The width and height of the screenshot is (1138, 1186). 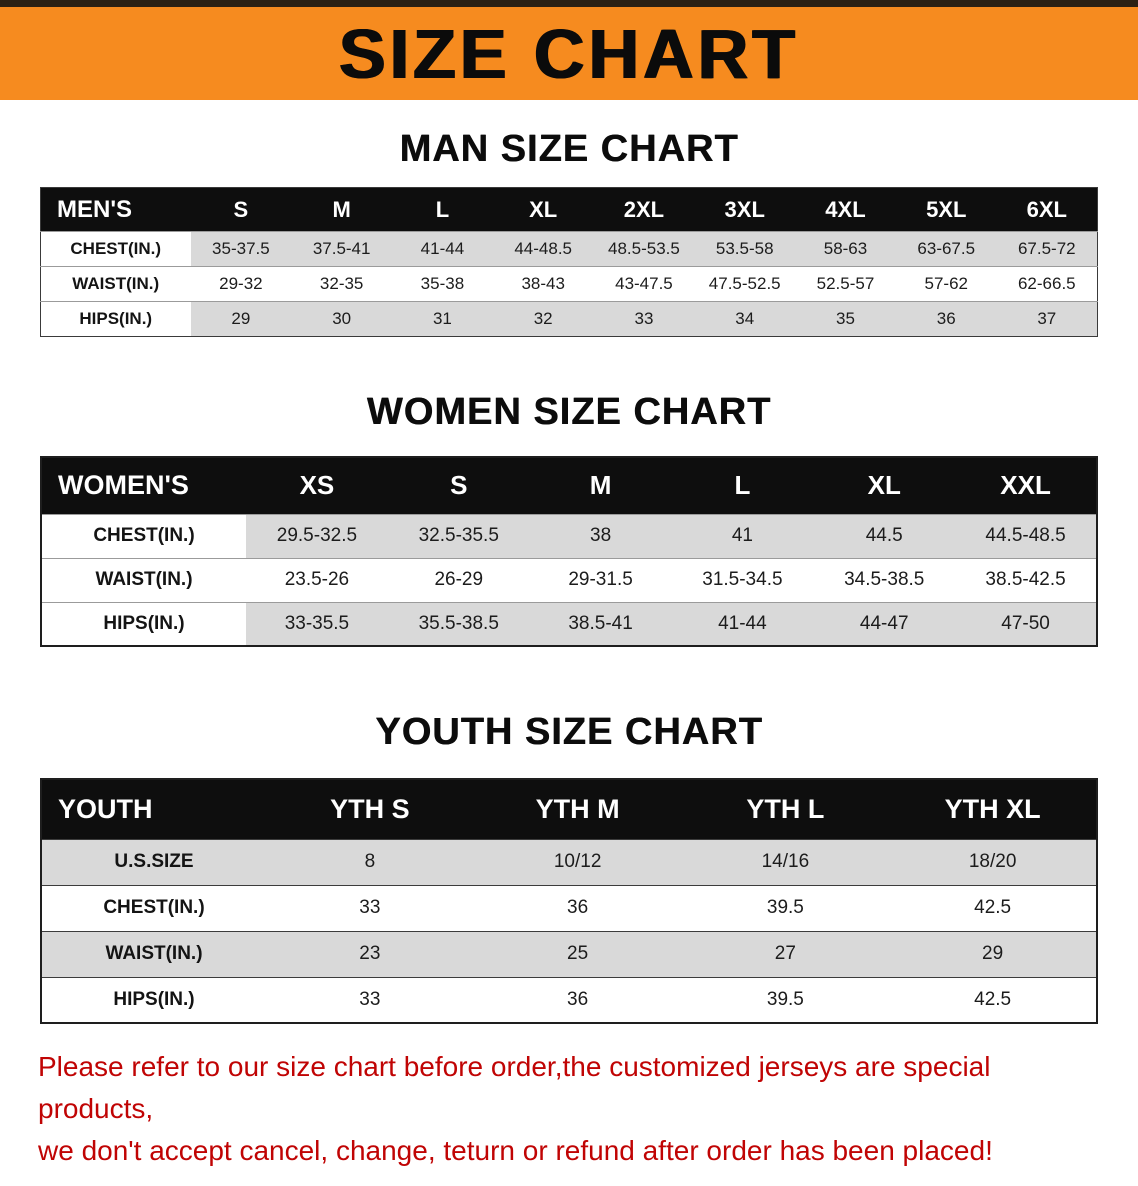 What do you see at coordinates (543, 248) in the screenshot?
I see `size-value: 44-48.5` at bounding box center [543, 248].